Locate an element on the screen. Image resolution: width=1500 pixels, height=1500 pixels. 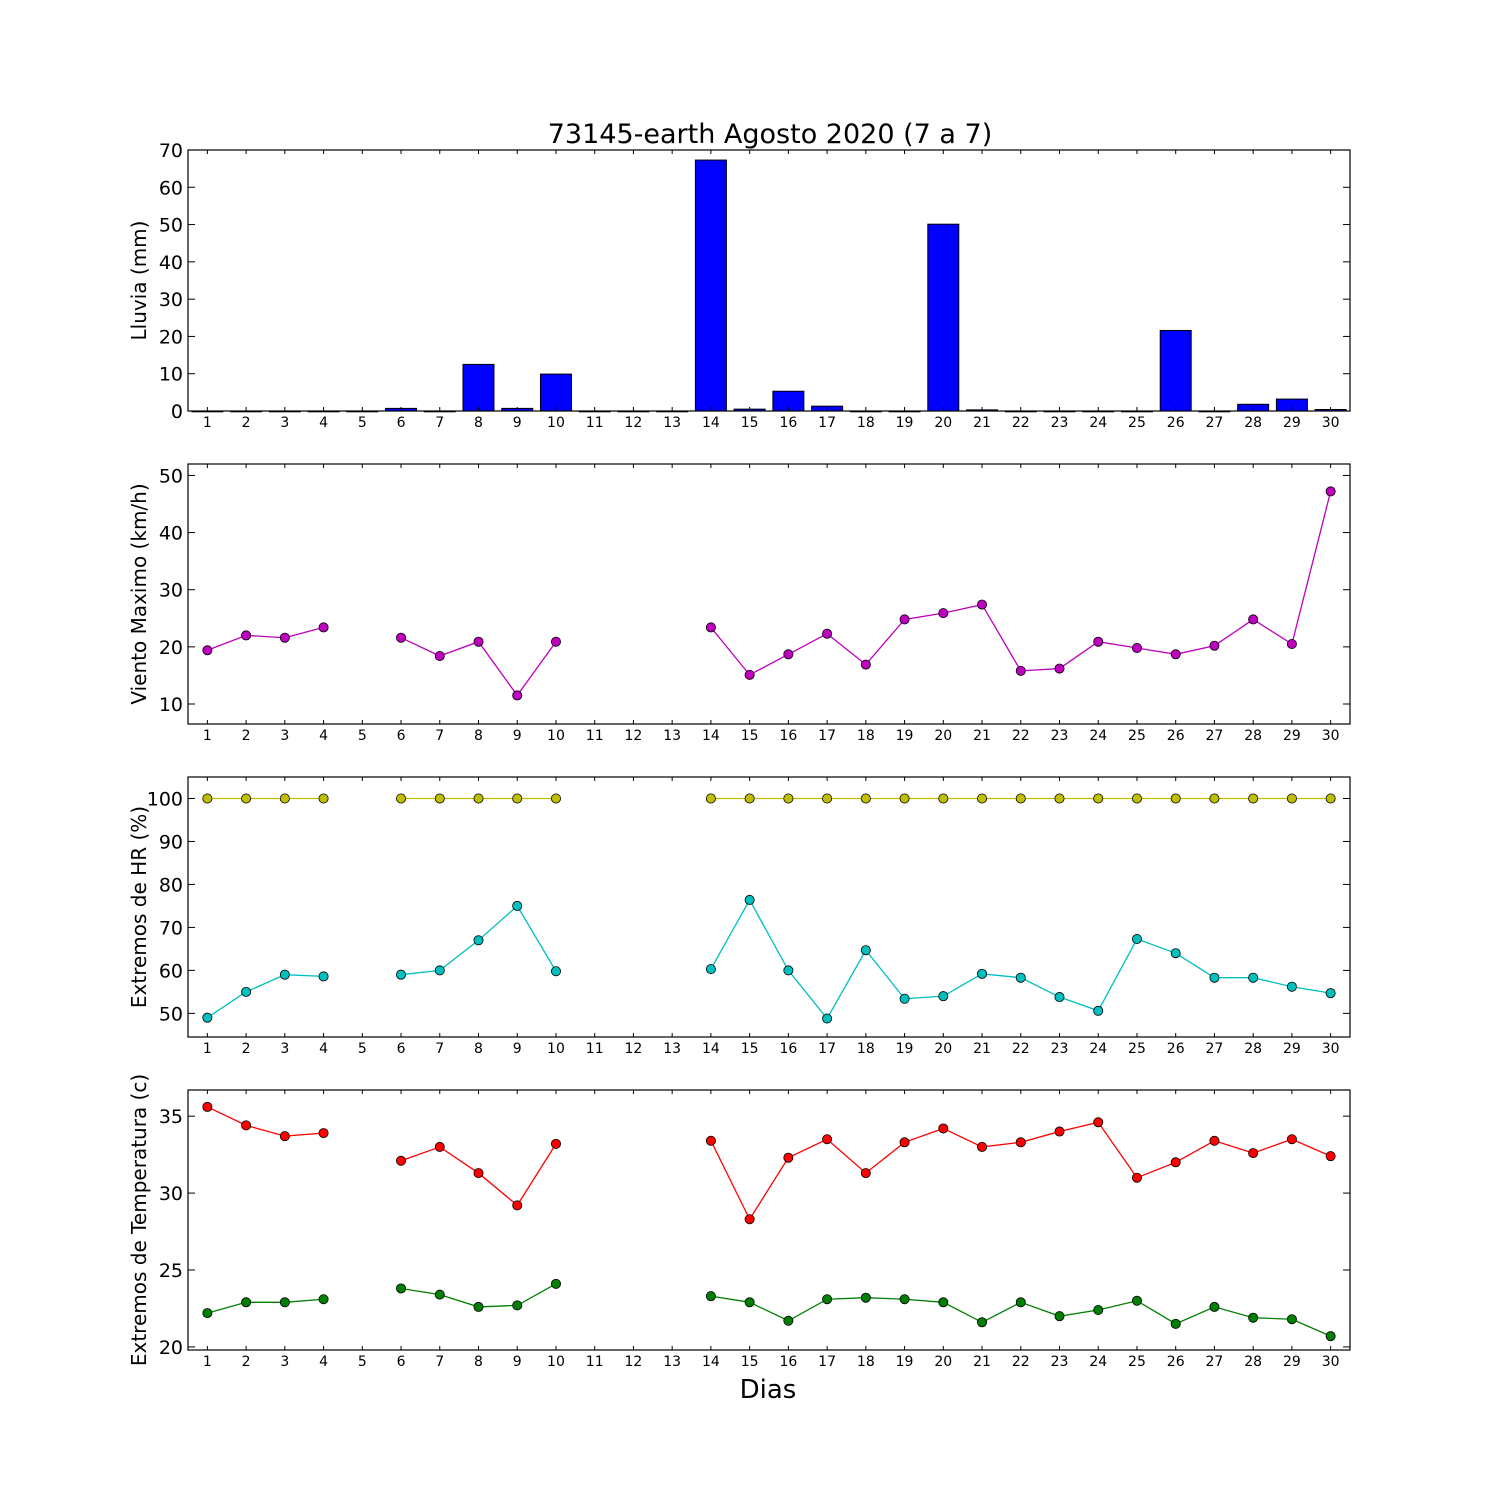
wind-xtick-label-8: 8 is located at coordinates (478, 736).